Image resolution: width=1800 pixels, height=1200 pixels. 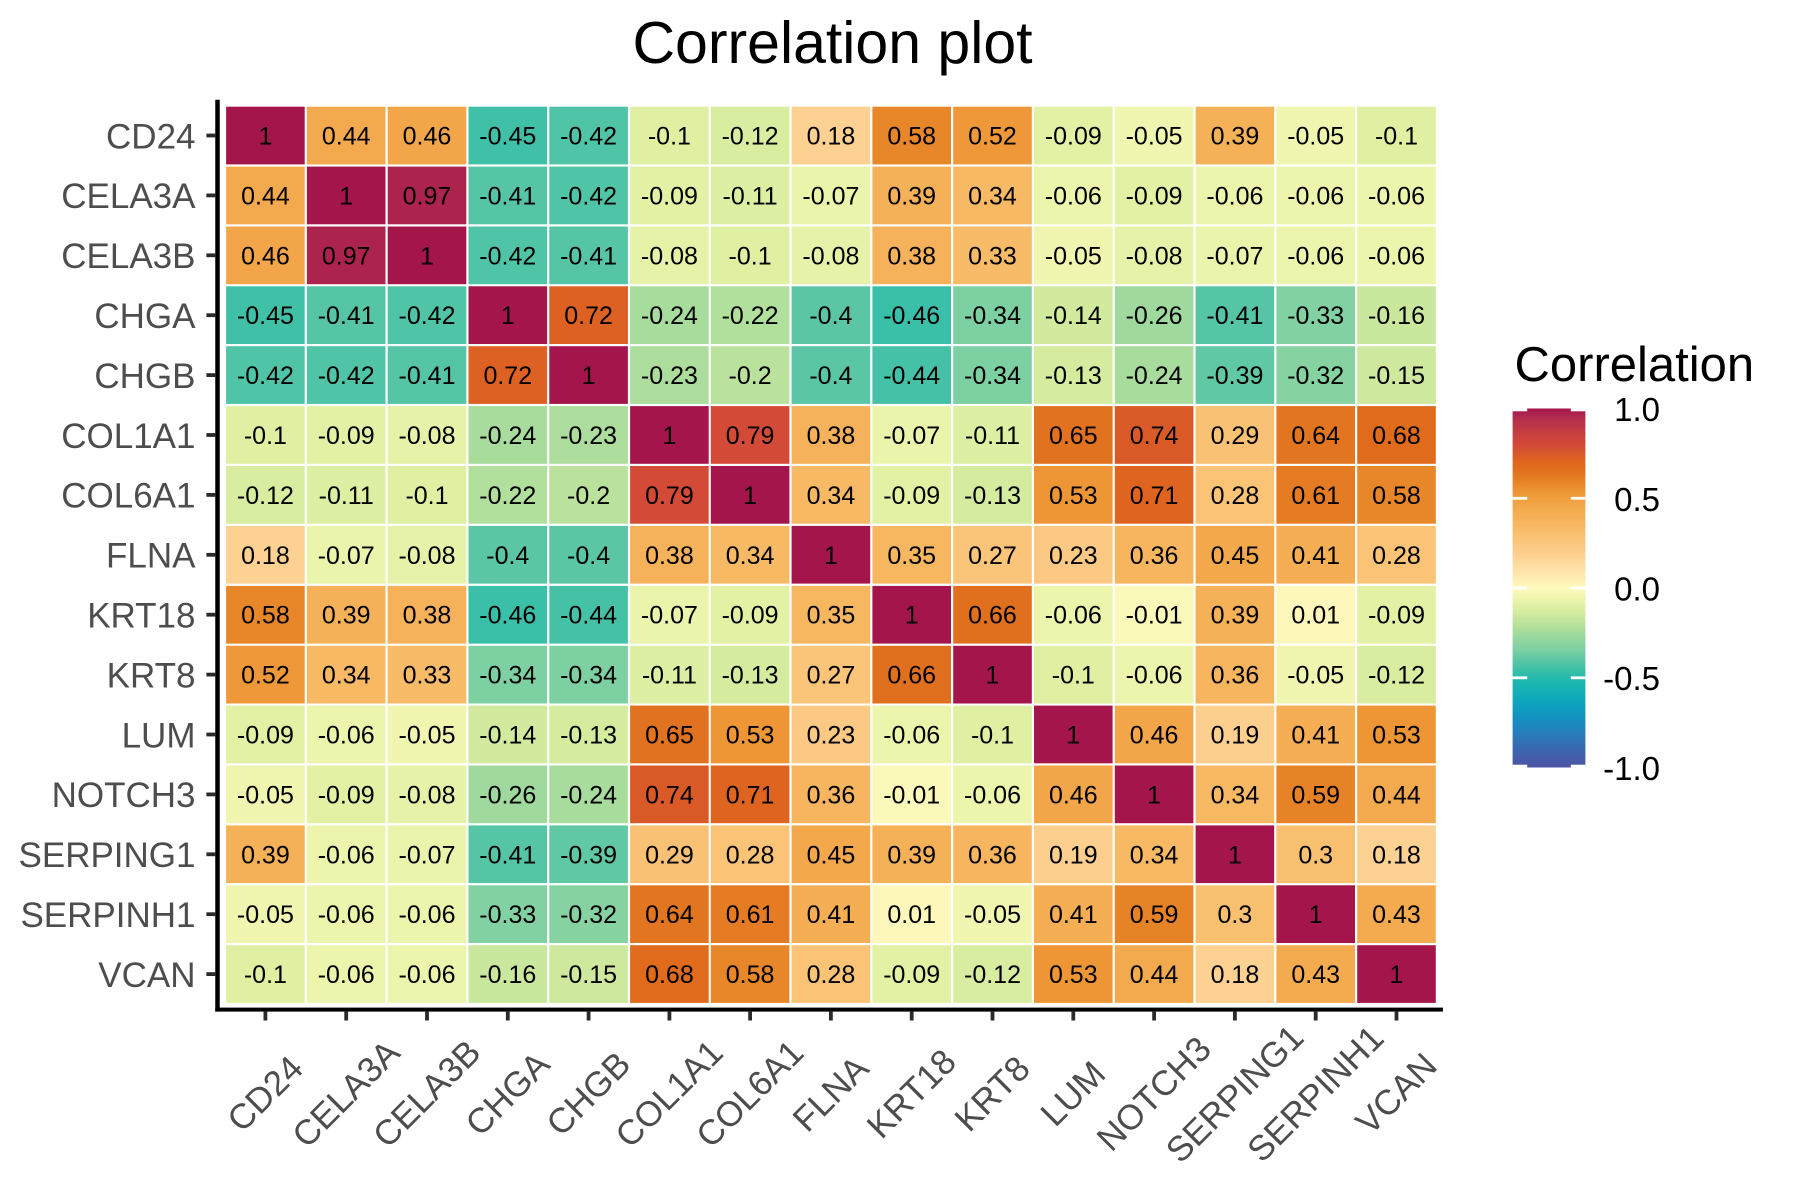 I want to click on svg-text: 0.58, so click(x=911, y=137).